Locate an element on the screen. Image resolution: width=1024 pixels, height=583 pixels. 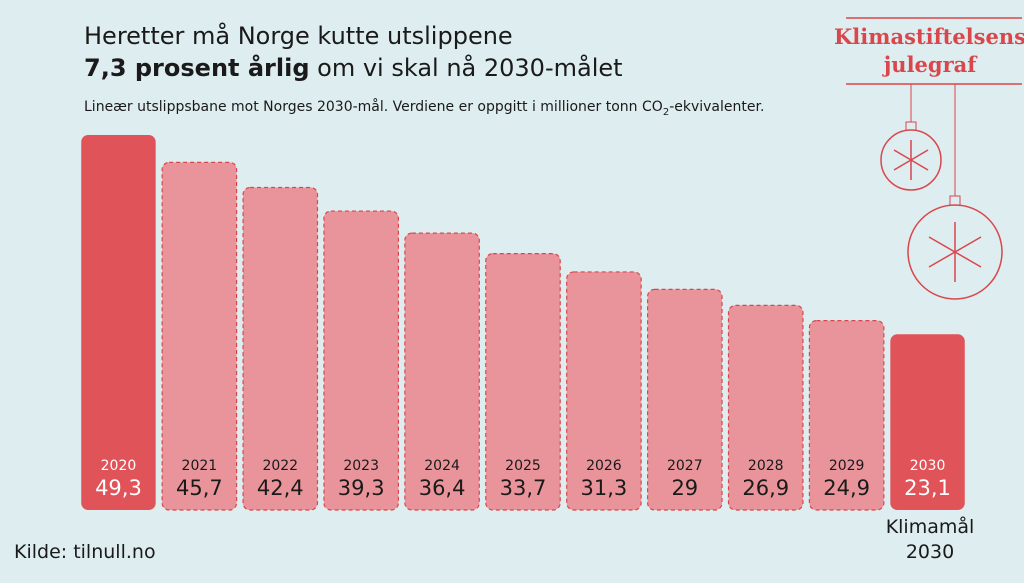
value-label: 29 is located at coordinates (684, 488).